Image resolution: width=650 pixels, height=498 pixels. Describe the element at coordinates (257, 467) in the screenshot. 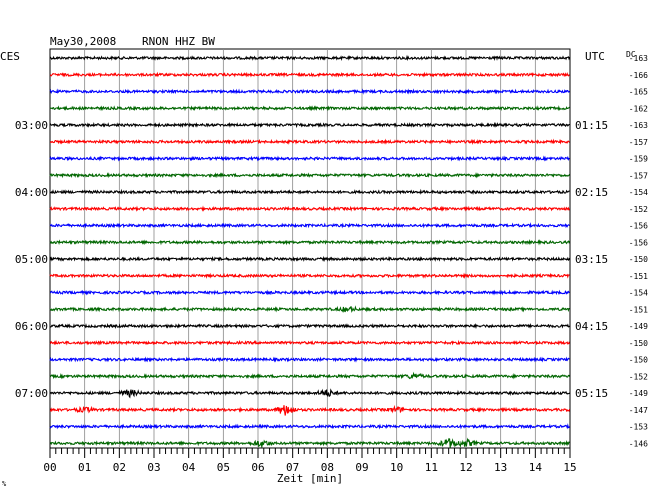

I see `x-tick-label: 06` at that location.